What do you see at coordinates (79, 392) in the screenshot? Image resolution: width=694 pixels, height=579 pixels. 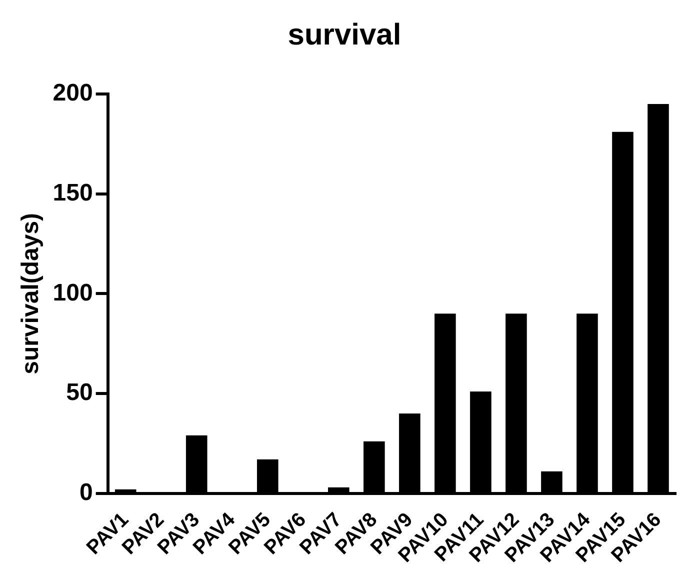 I see `y-tick-label: 50` at bounding box center [79, 392].